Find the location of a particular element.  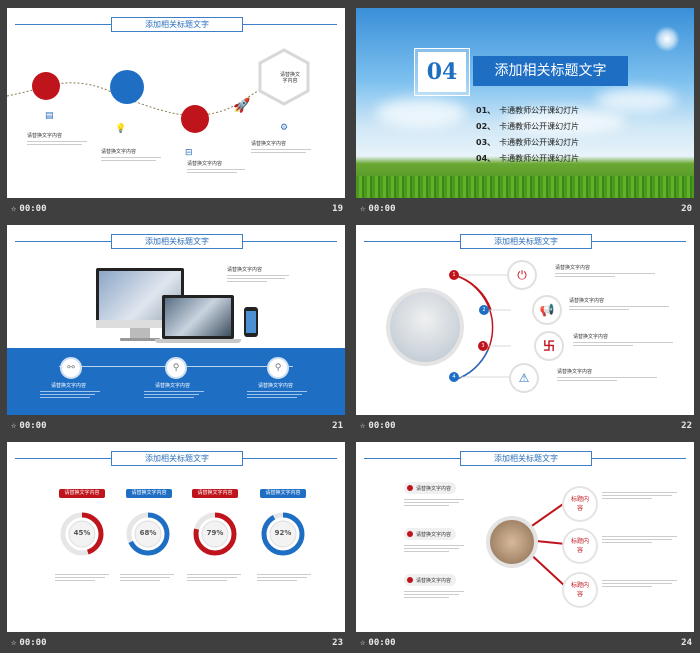

megaphone-icon: 📢 is located at coordinates (547, 310).